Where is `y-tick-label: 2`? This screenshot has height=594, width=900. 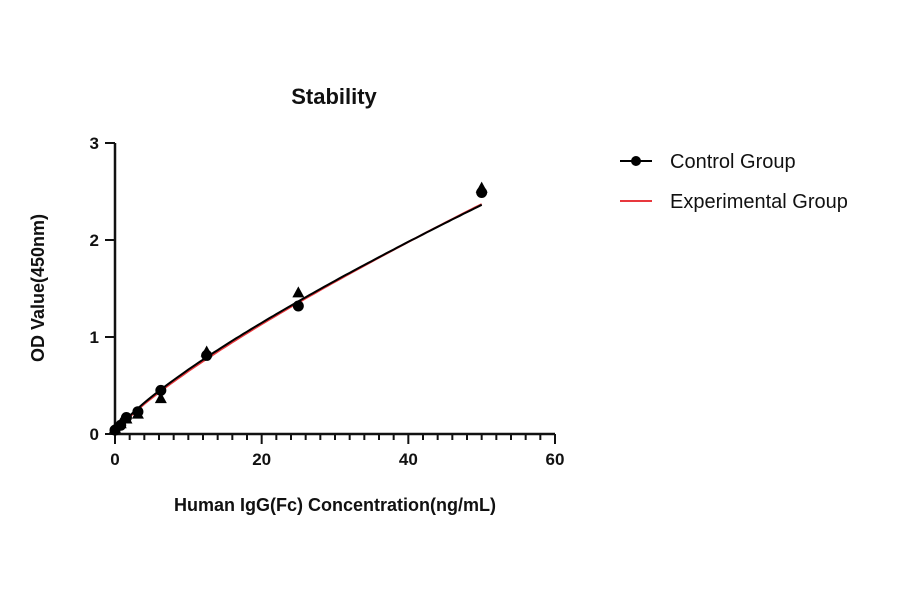
y-tick-label: 2 is located at coordinates (94, 240).